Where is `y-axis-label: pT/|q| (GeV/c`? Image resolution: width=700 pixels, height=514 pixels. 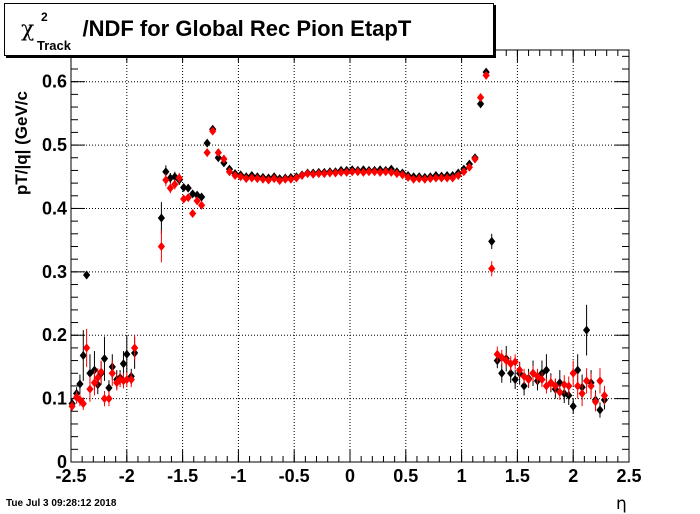 y-axis-label: pT/|q| (GeV/c is located at coordinates (21, 143).